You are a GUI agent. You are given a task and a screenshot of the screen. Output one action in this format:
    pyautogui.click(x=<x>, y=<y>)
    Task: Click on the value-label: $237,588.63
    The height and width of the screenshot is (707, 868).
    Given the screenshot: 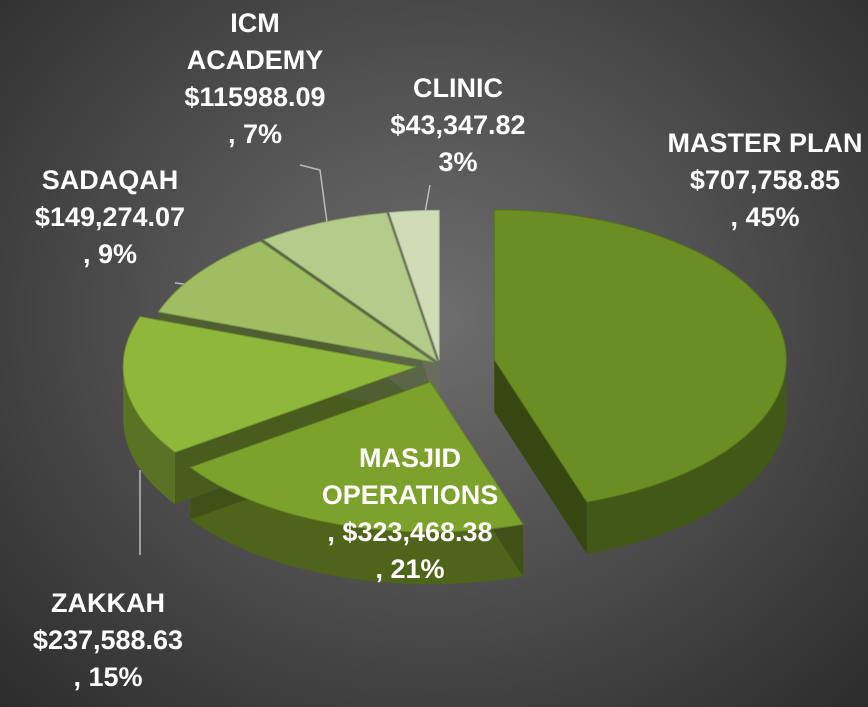 What is the action you would take?
    pyautogui.click(x=108, y=640)
    